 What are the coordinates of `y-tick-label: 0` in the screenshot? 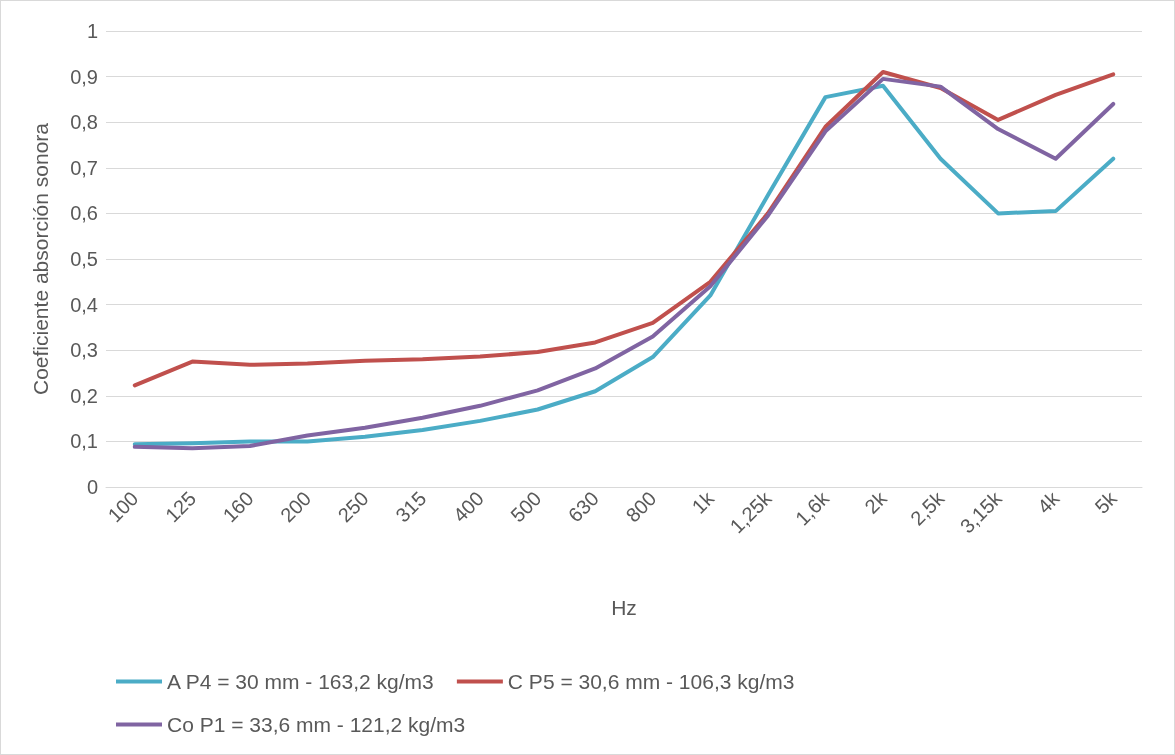 It's located at (92, 487).